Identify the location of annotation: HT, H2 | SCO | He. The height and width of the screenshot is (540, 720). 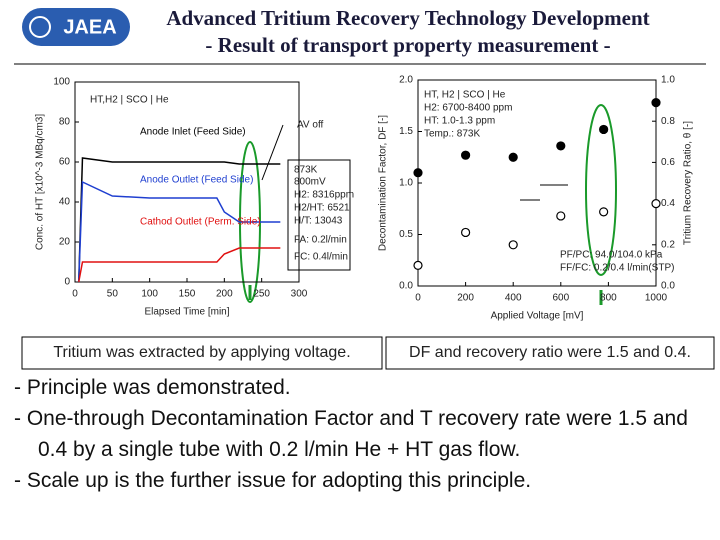
(465, 95).